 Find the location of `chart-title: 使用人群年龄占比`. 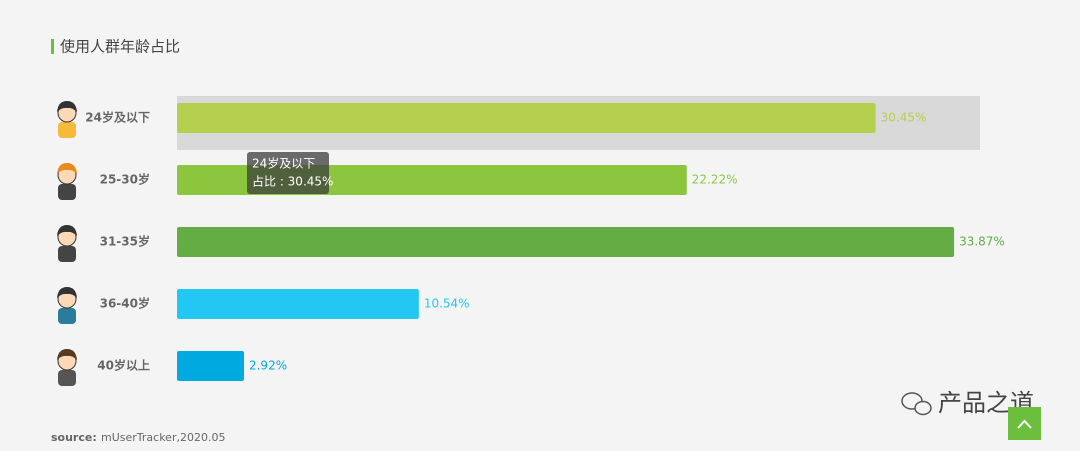

chart-title: 使用人群年龄占比 is located at coordinates (120, 47).